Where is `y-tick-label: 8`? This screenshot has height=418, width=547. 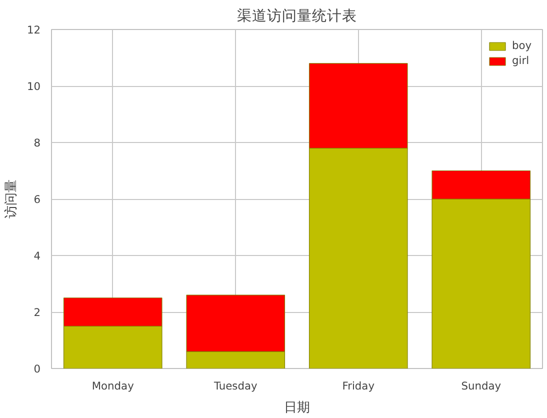 y-tick-label: 8 is located at coordinates (37, 143).